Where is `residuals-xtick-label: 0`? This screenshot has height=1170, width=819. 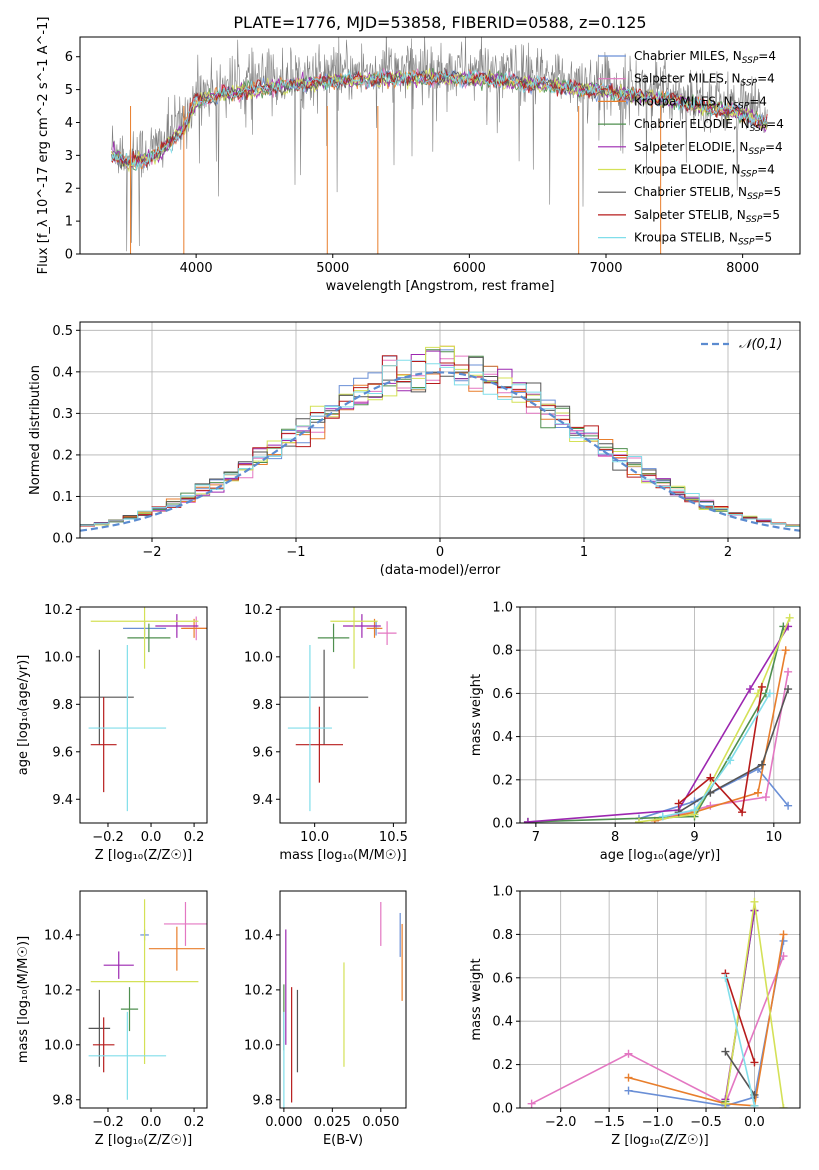
residuals-xtick-label: 0 is located at coordinates (440, 552).